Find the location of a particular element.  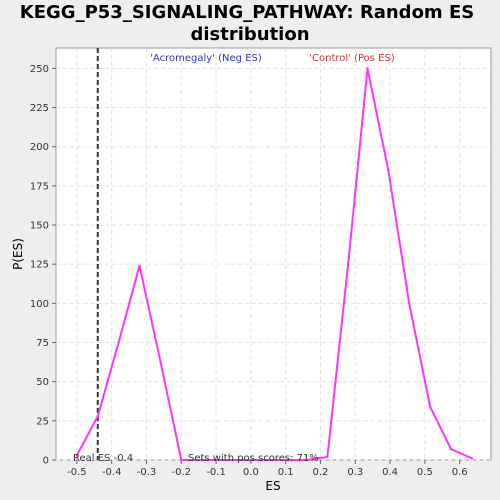

x-tick-label: -0.3 is located at coordinates (147, 472).